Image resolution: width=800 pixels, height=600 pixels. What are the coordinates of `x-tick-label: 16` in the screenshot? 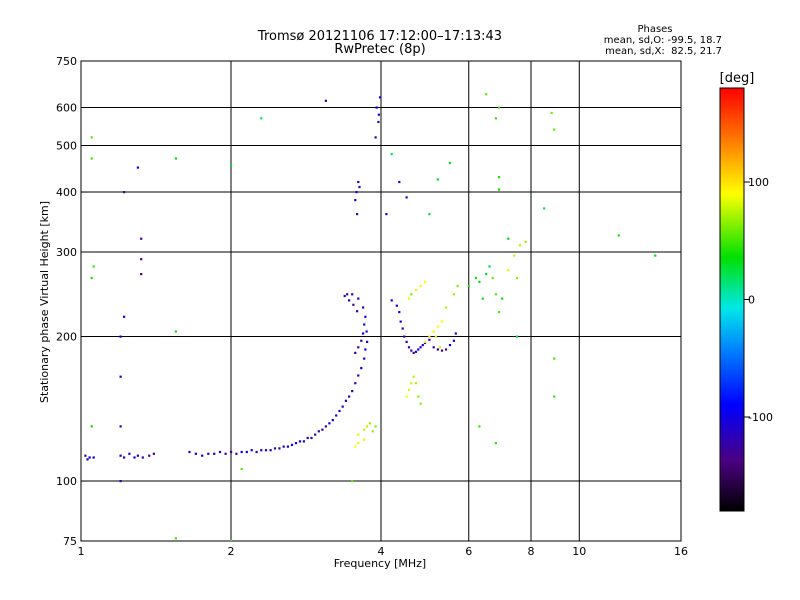 It's located at (681, 551).